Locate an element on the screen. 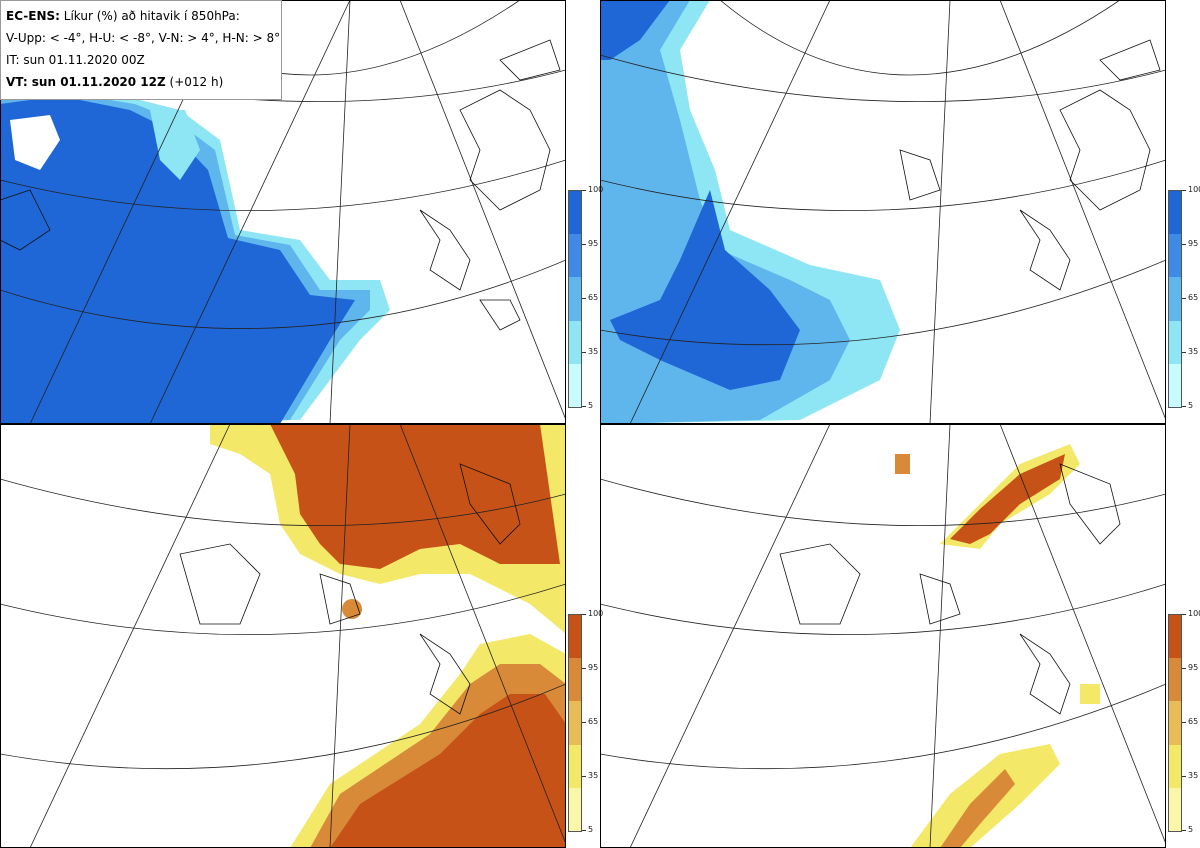  legend-init-time: IT: sun 01.11.2020 00Z is located at coordinates (75, 60).